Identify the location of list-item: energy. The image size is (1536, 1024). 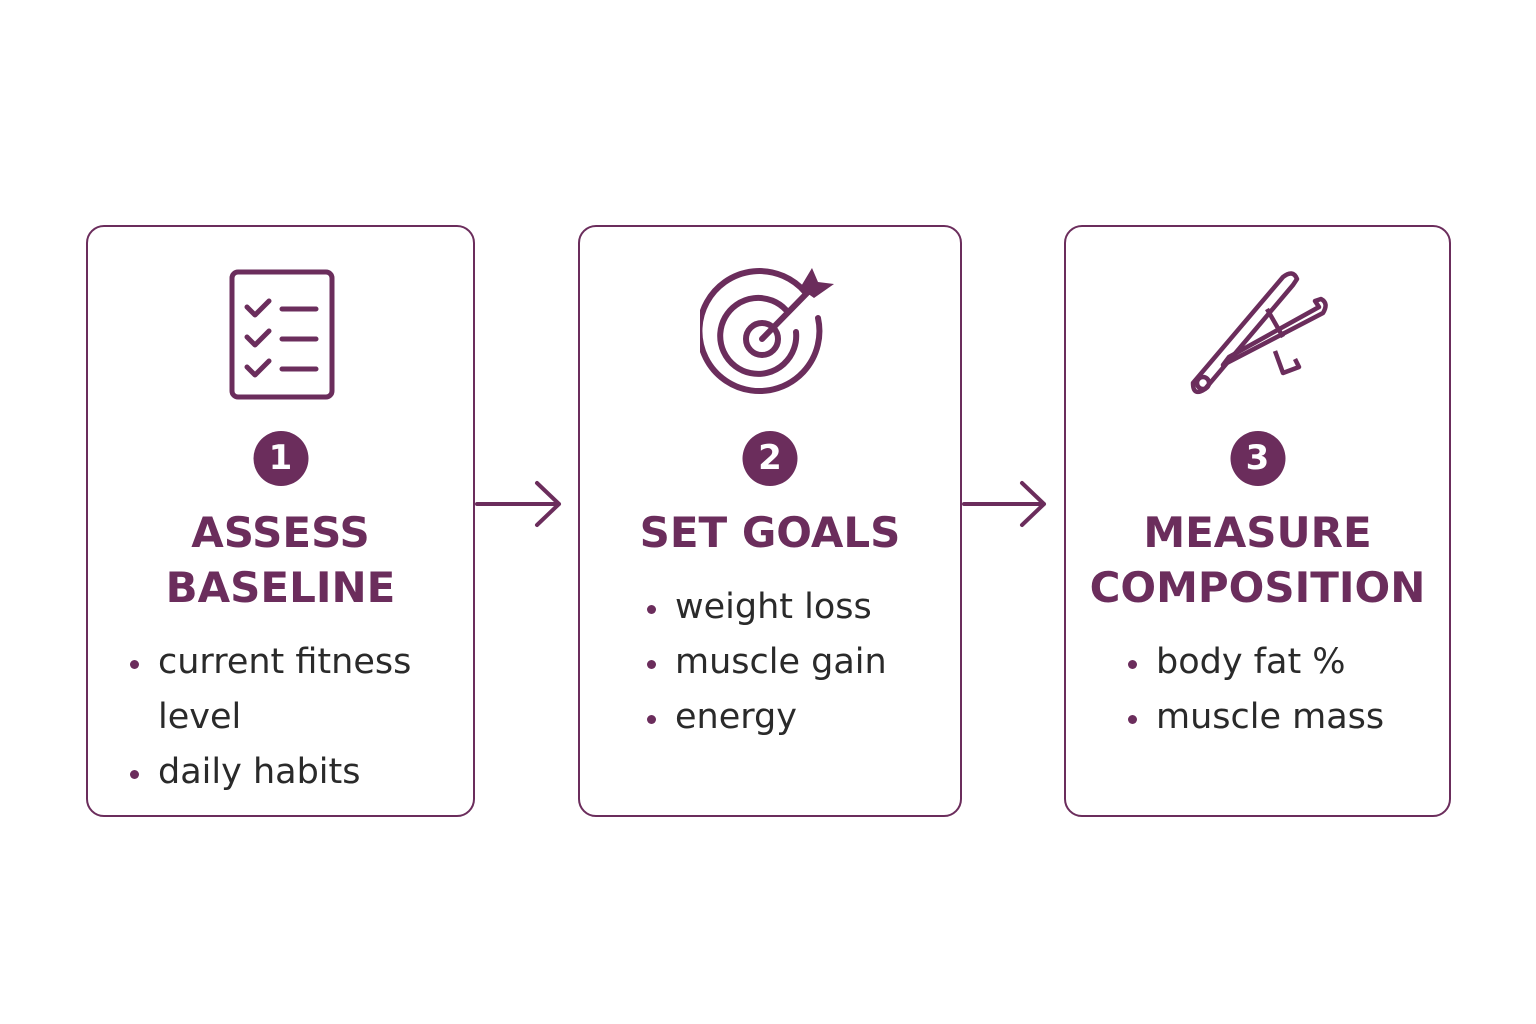
(797, 717).